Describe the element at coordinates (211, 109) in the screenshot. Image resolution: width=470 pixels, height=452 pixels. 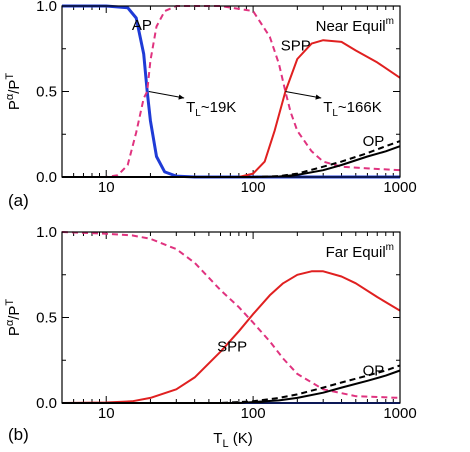
I see `callout-label-0: TL~19K` at that location.